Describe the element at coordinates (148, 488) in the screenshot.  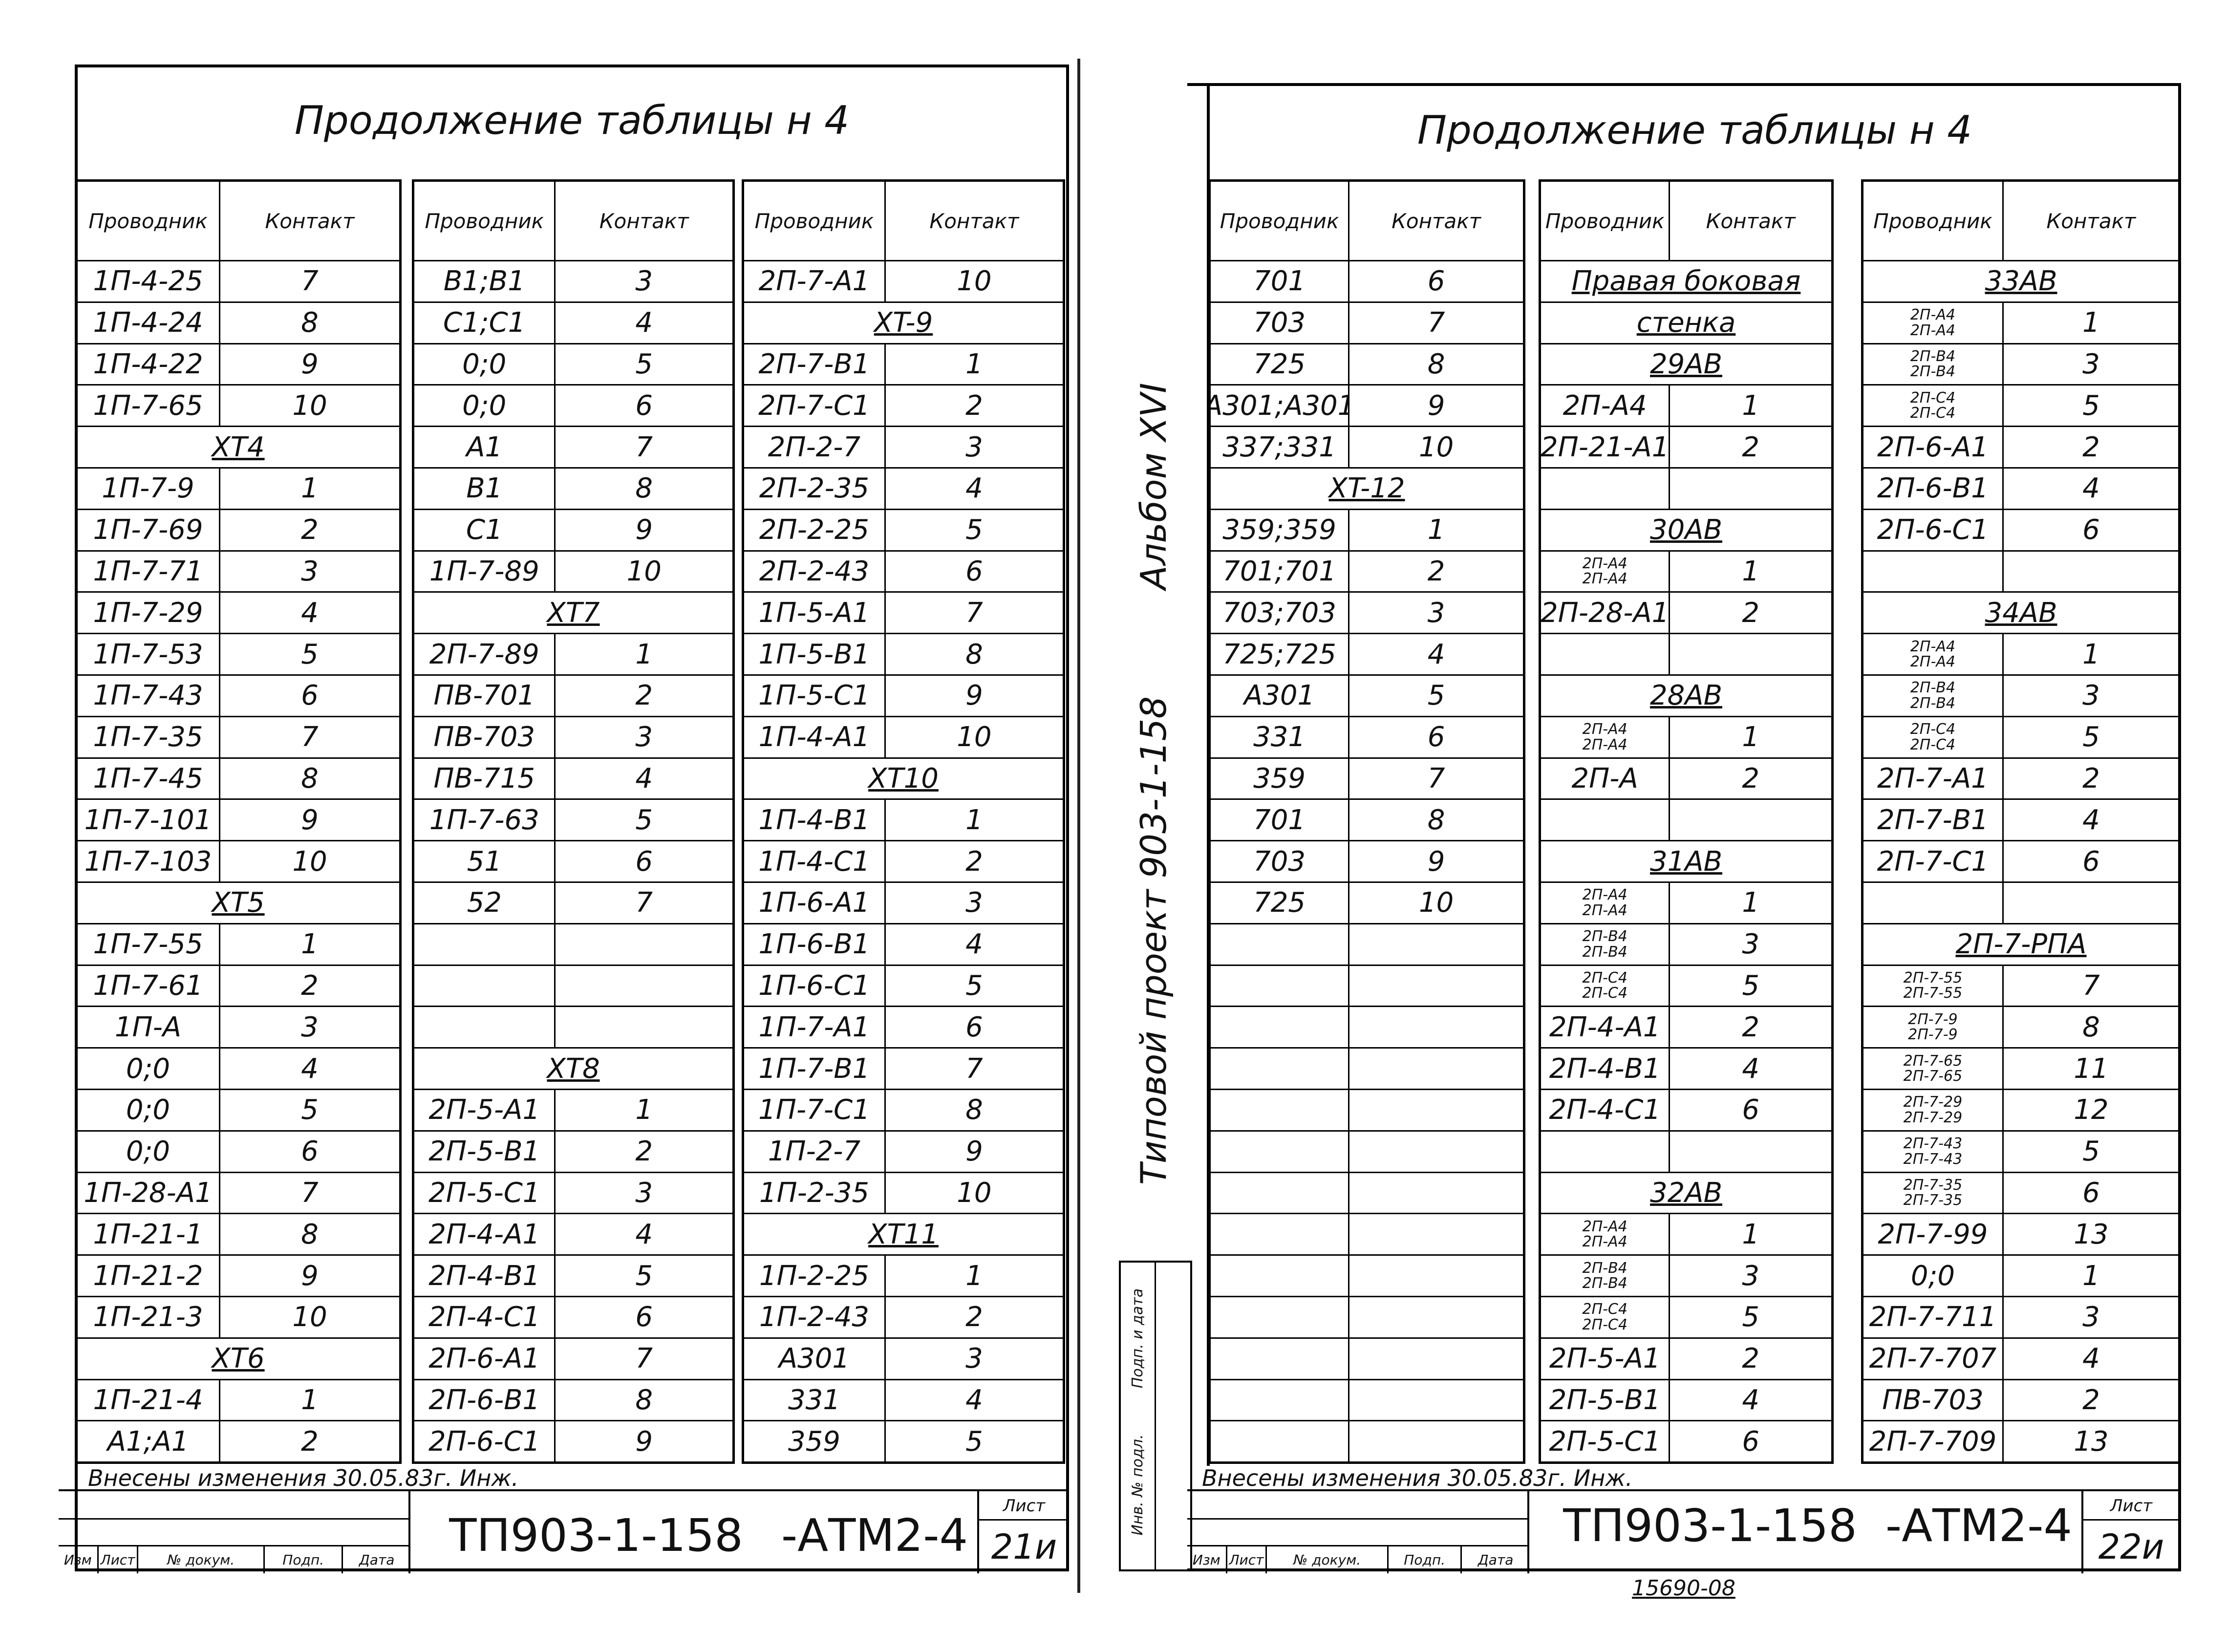
I see `wire: 1П-7-9` at that location.